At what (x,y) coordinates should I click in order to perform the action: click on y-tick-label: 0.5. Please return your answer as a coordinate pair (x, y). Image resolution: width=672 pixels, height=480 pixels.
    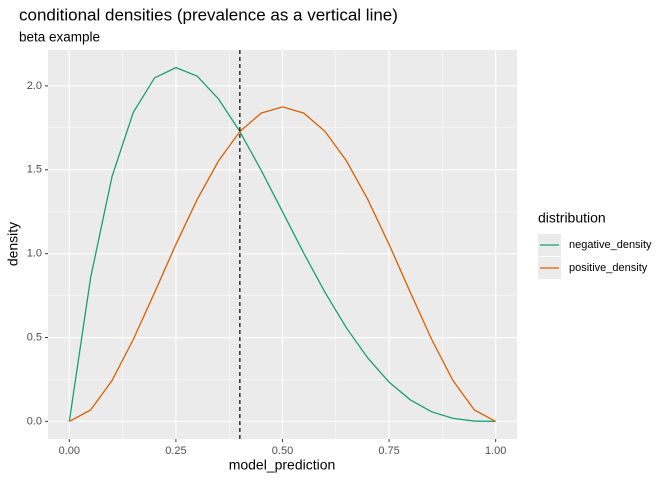
    Looking at the image, I should click on (34, 337).